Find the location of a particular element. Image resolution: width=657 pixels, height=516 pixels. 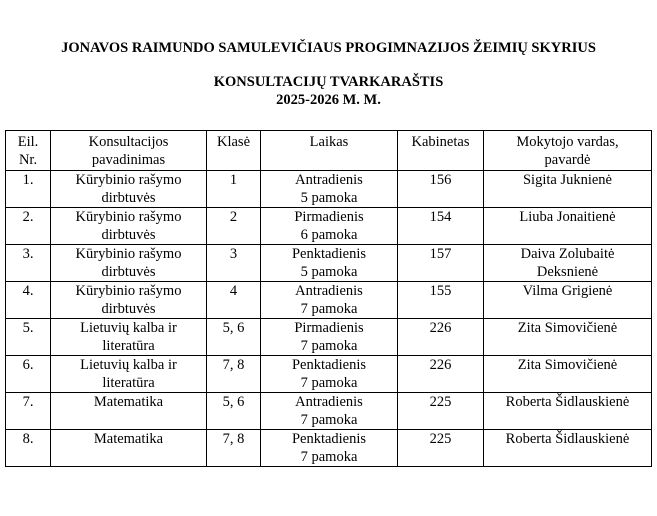

cell-grade-line: 3 is located at coordinates (233, 254).